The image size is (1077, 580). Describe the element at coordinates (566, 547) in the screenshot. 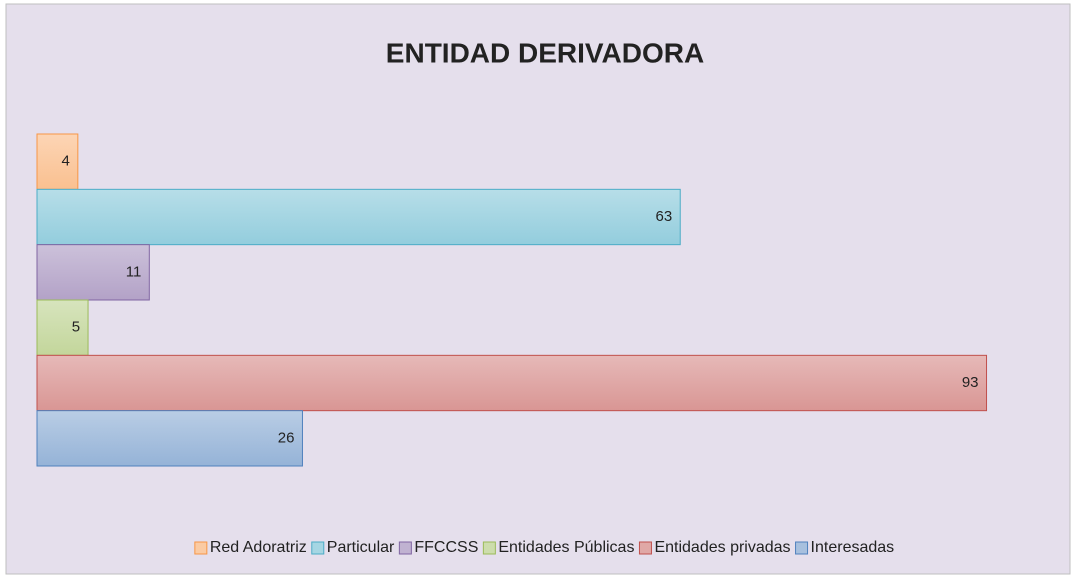

I see `legend-label: Entidades Públicas` at that location.